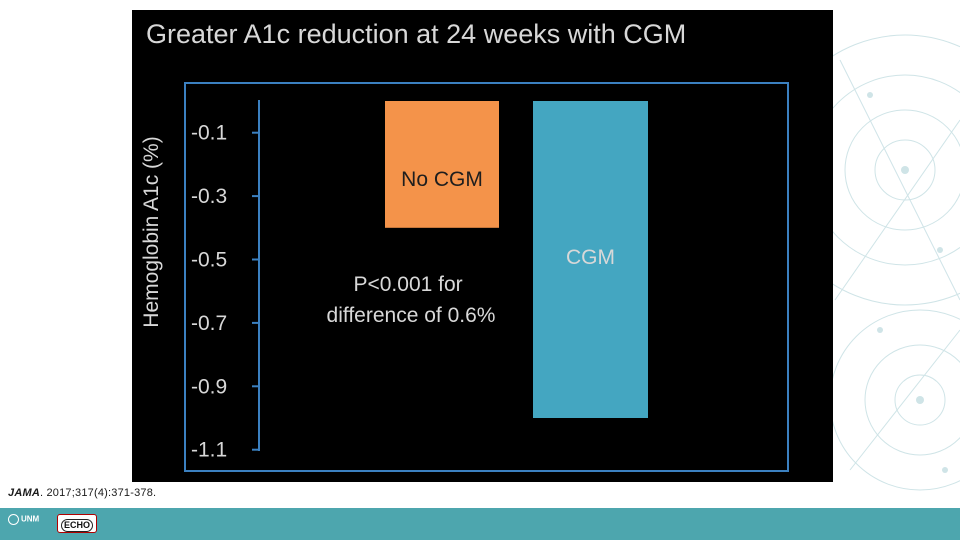 The image size is (960, 540). What do you see at coordinates (442, 179) in the screenshot?
I see `bar-label-no-cgm: No CGM` at bounding box center [442, 179].